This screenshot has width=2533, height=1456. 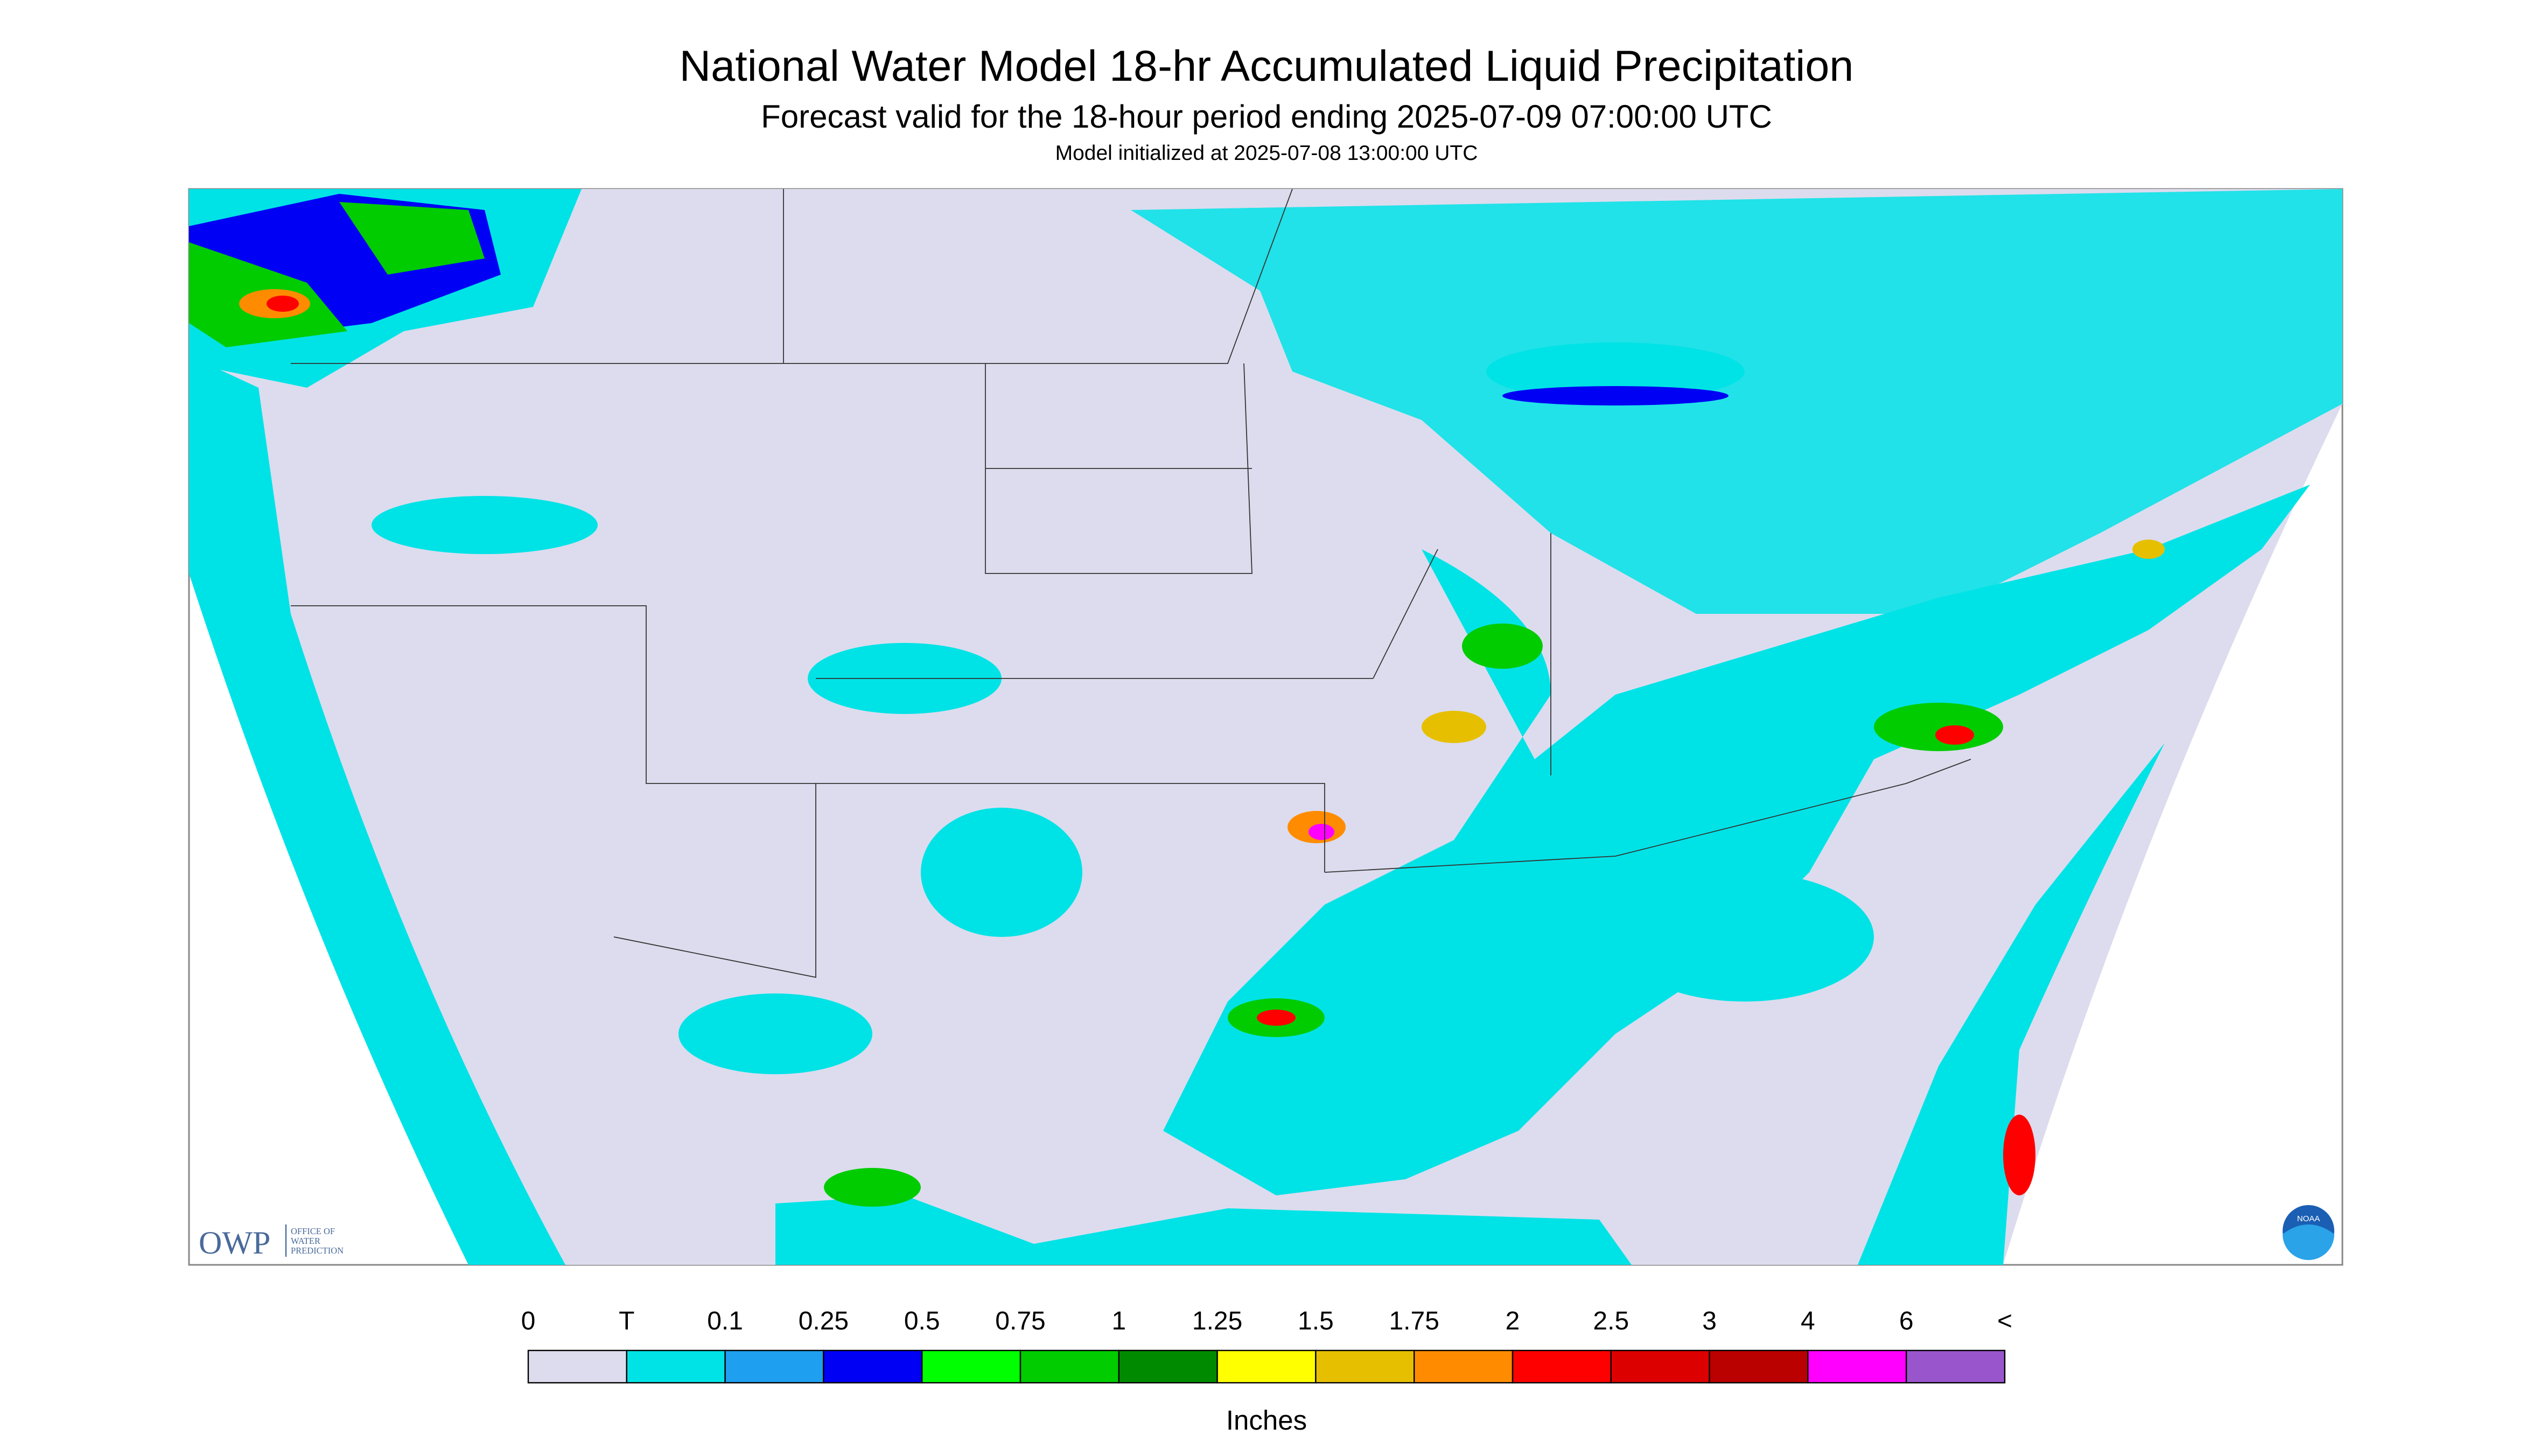 I want to click on legend-label: 6, so click(x=1907, y=1321).